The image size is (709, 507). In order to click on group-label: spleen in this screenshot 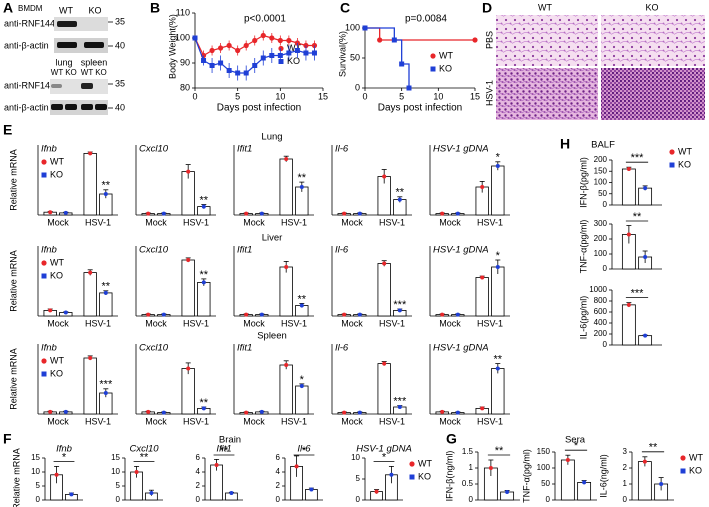, I will do `click(94, 62)`.